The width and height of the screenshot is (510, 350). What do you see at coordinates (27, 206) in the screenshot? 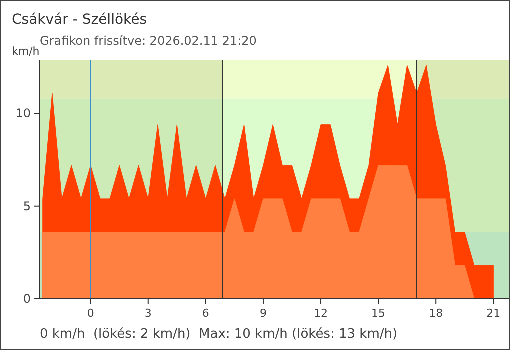
I see `y-tick-label: 5` at bounding box center [27, 206].